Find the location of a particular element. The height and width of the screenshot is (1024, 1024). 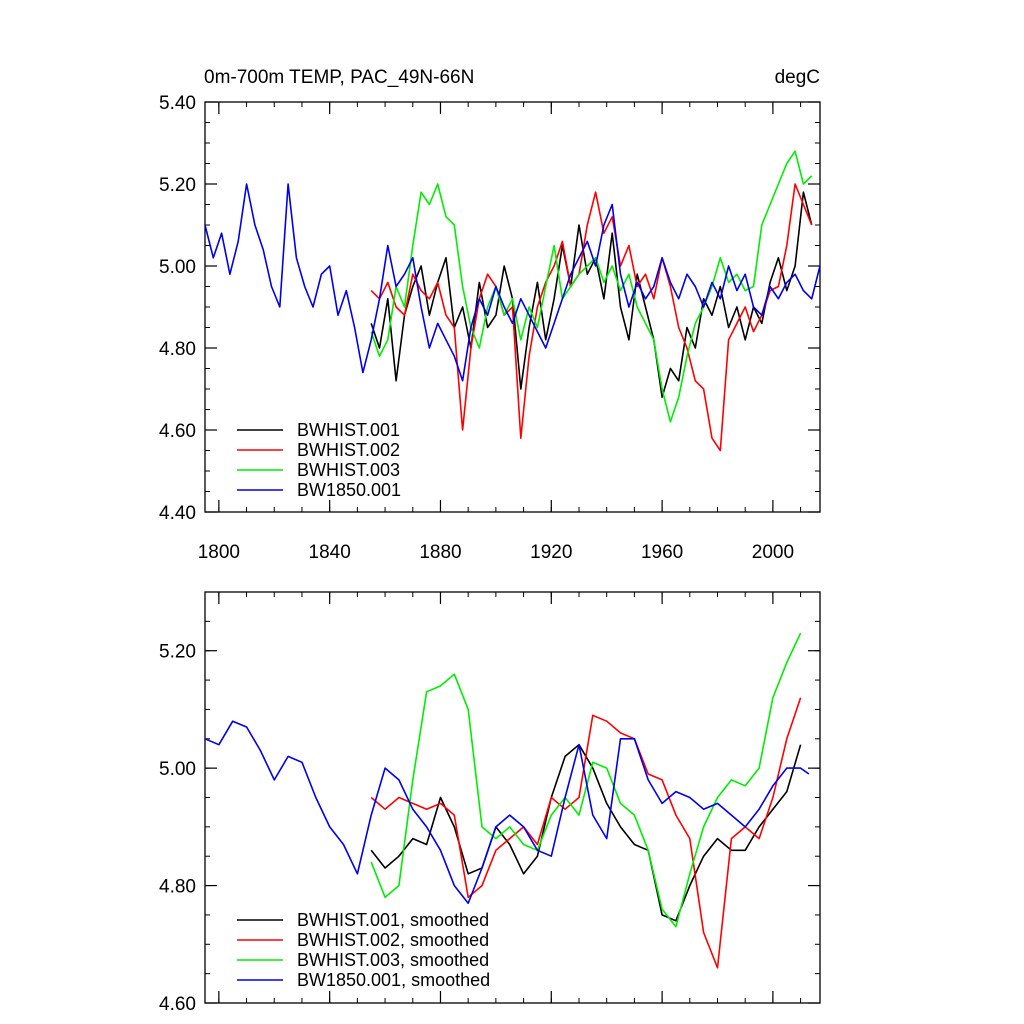

legend-label: BWHIST.003 is located at coordinates (348, 470).